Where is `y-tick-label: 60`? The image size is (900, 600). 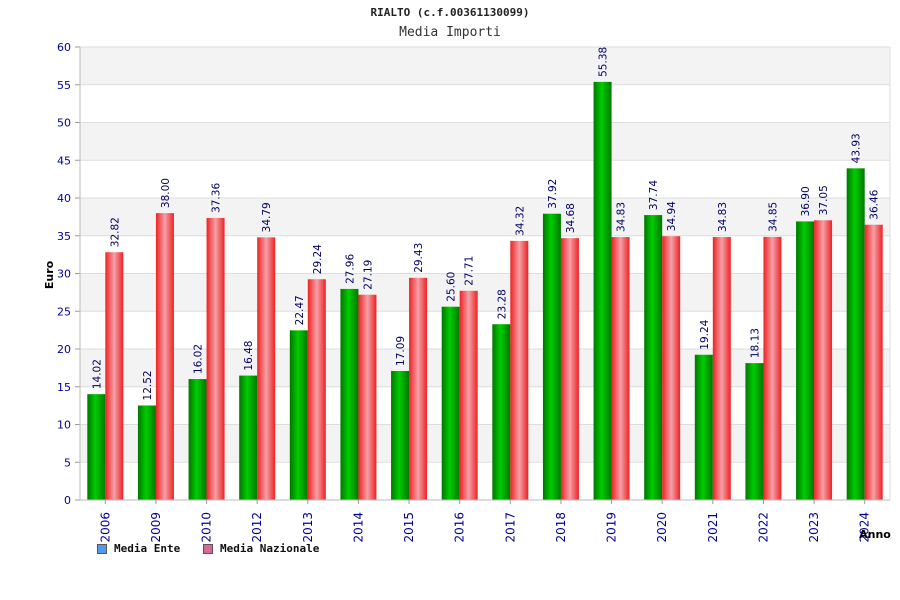 y-tick-label: 60 is located at coordinates (64, 47).